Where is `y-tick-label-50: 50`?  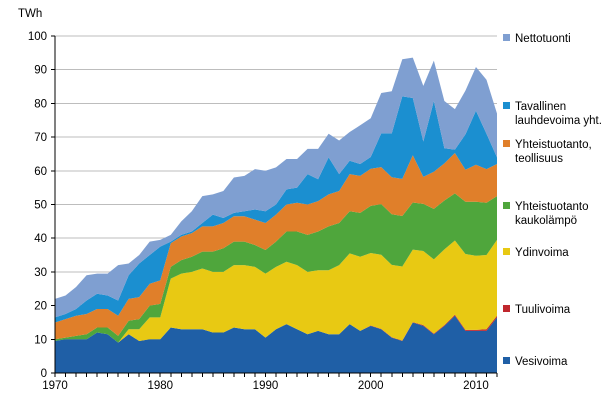 y-tick-label-50: 50 is located at coordinates (40, 206).